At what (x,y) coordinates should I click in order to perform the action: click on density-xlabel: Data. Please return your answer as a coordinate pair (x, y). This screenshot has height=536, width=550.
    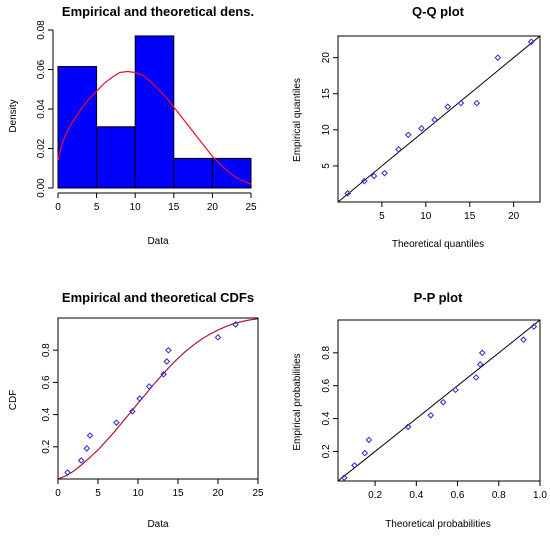
    Looking at the image, I should click on (158, 241).